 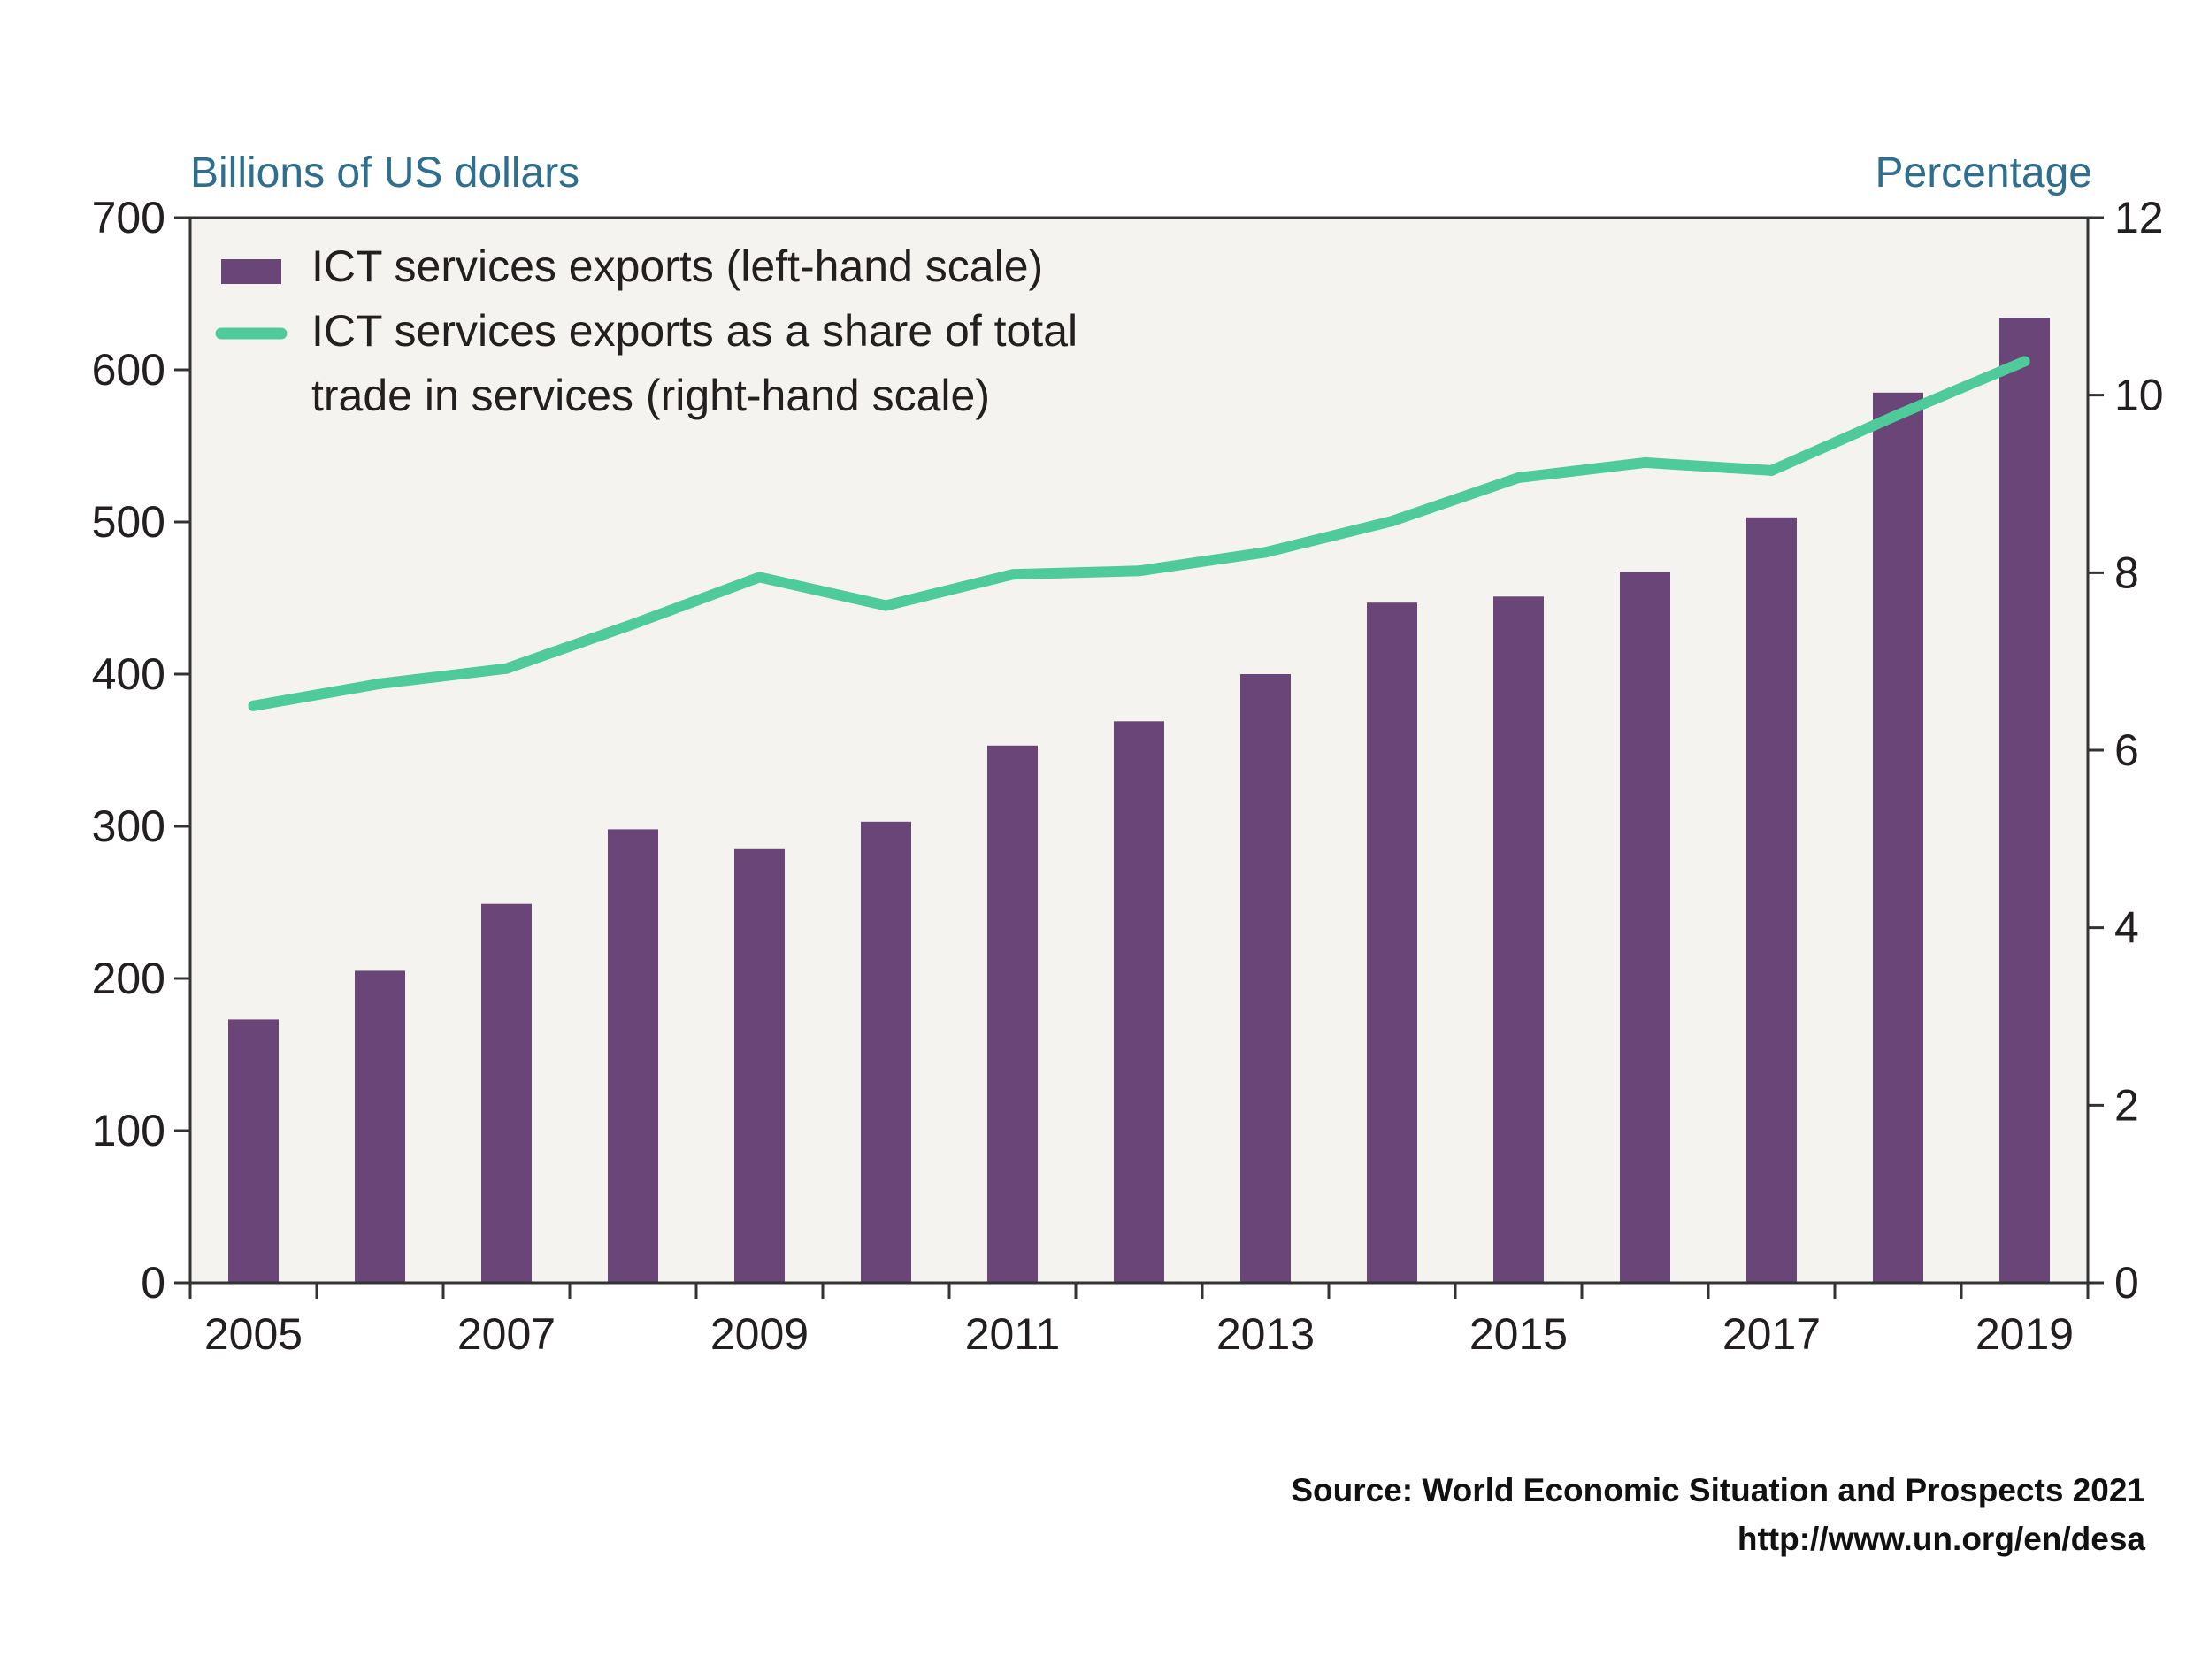 I want to click on x-tick-label: 2005, so click(x=253, y=1334).